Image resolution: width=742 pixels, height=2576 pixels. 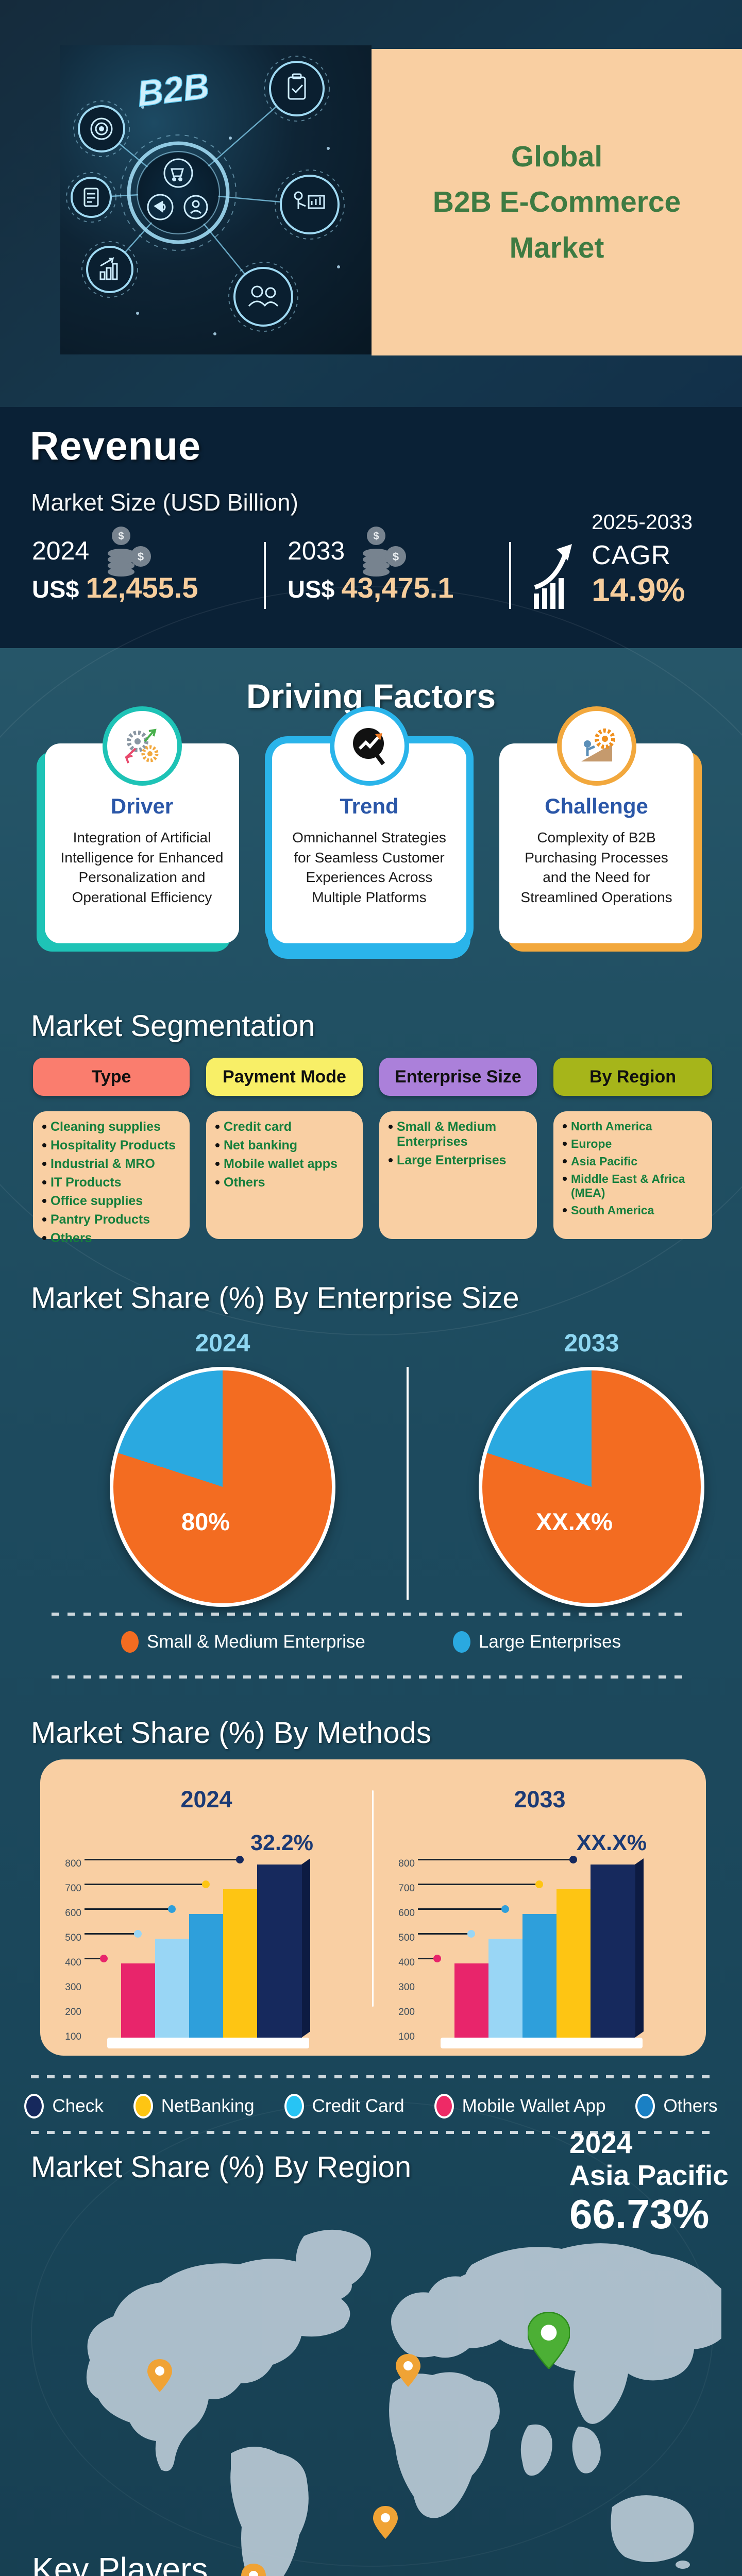 I want to click on clipboard-check-icon, so click(x=297, y=86).